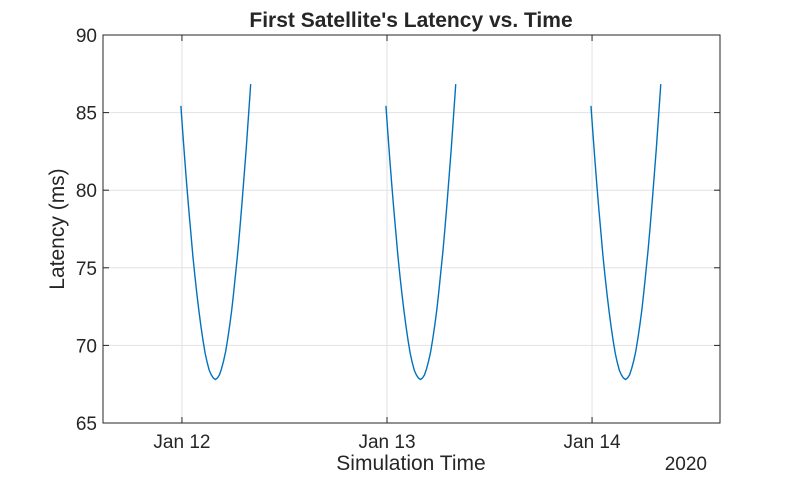 The height and width of the screenshot is (479, 795). I want to click on x-axis-label: Simulation Time, so click(410, 463).